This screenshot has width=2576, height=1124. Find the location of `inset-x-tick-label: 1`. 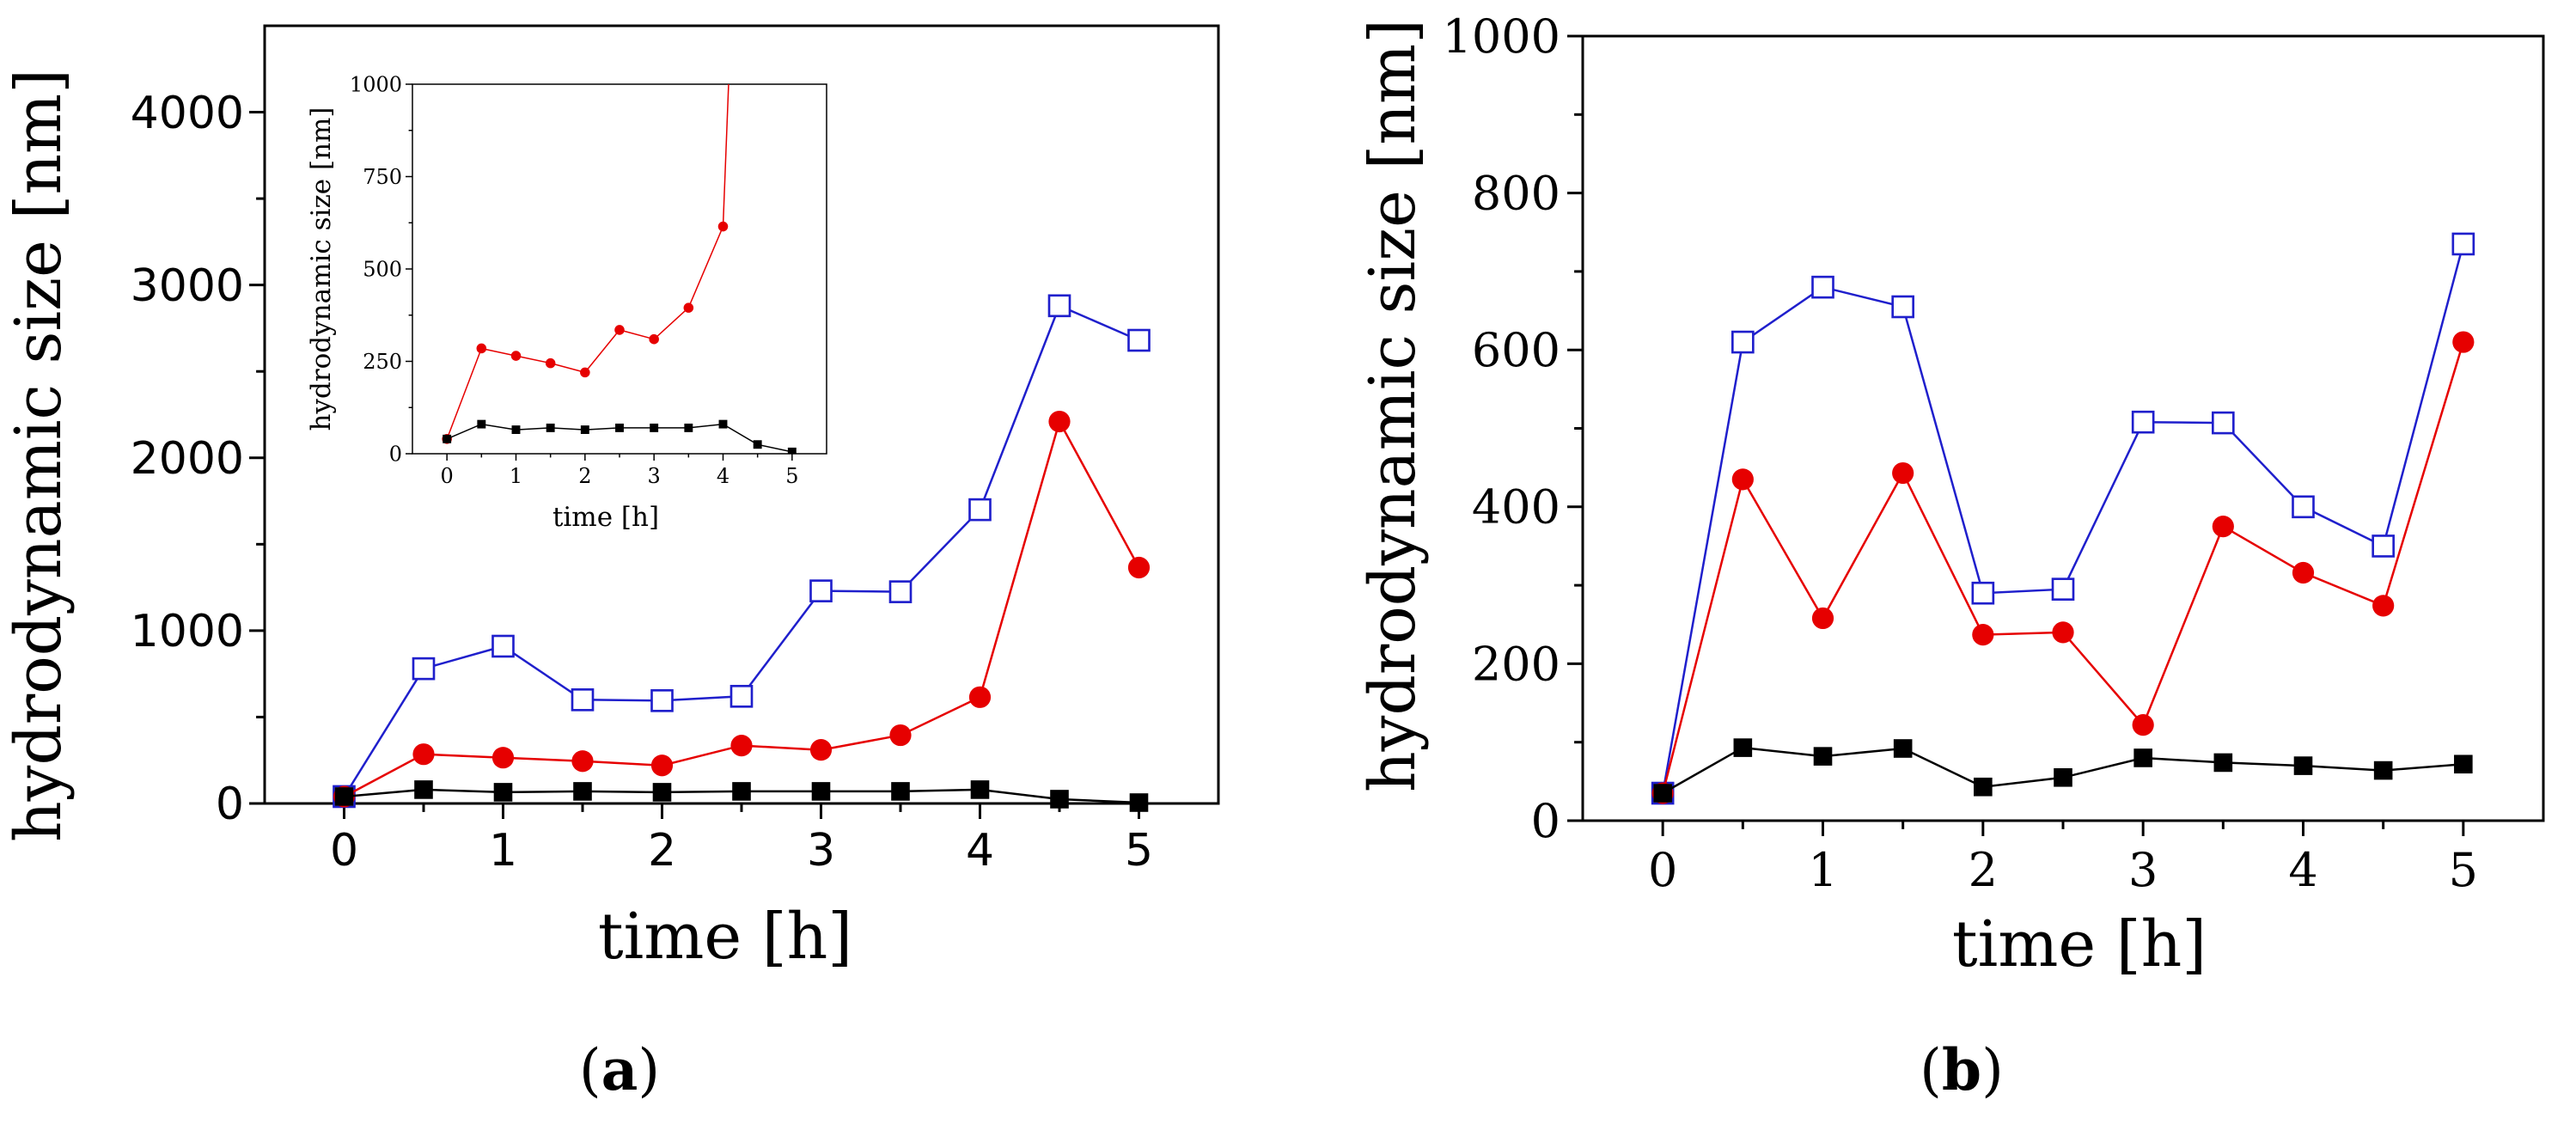

inset-x-tick-label: 1 is located at coordinates (516, 476).